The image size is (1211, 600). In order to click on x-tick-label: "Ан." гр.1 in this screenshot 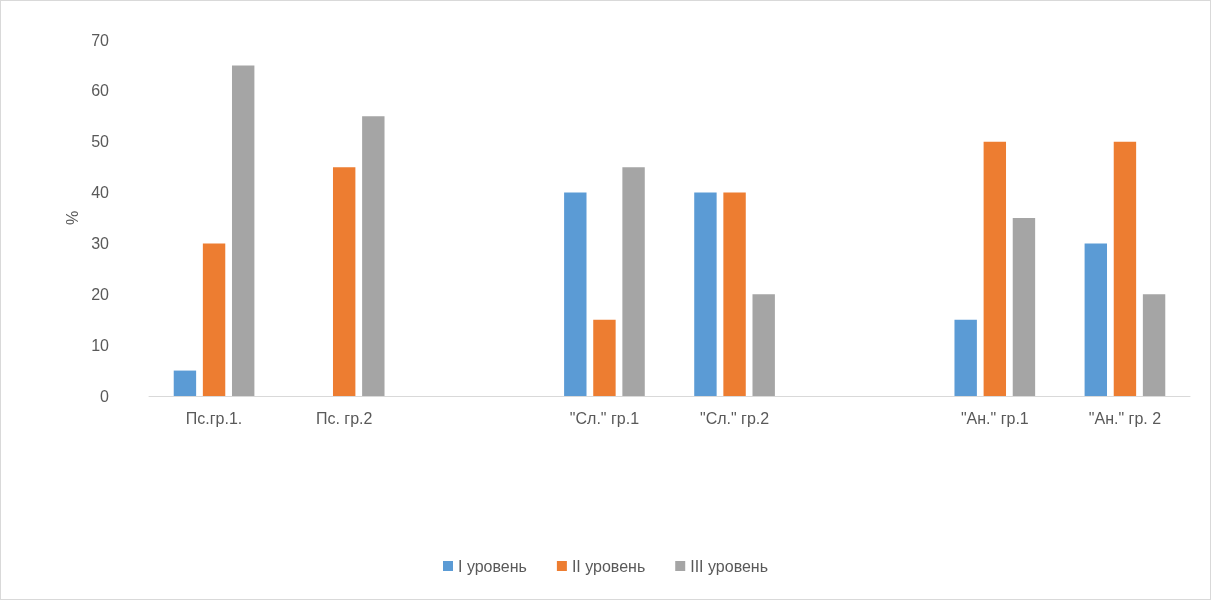, I will do `click(994, 418)`.